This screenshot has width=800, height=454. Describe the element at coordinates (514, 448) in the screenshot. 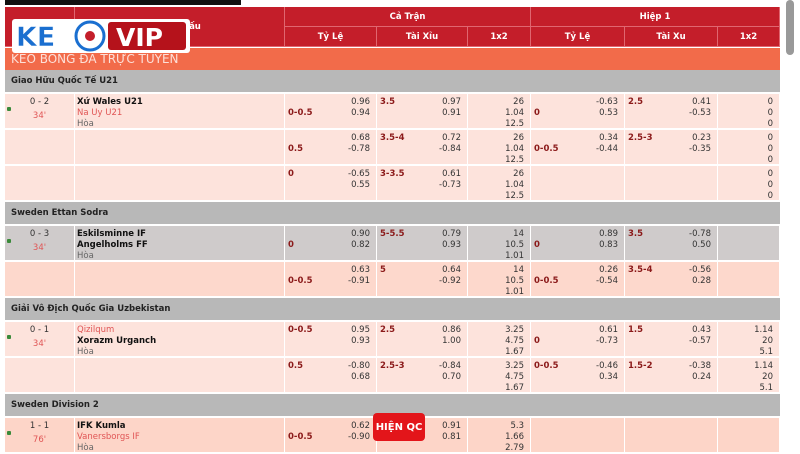

I see `odds-1x2: 2.79` at that location.